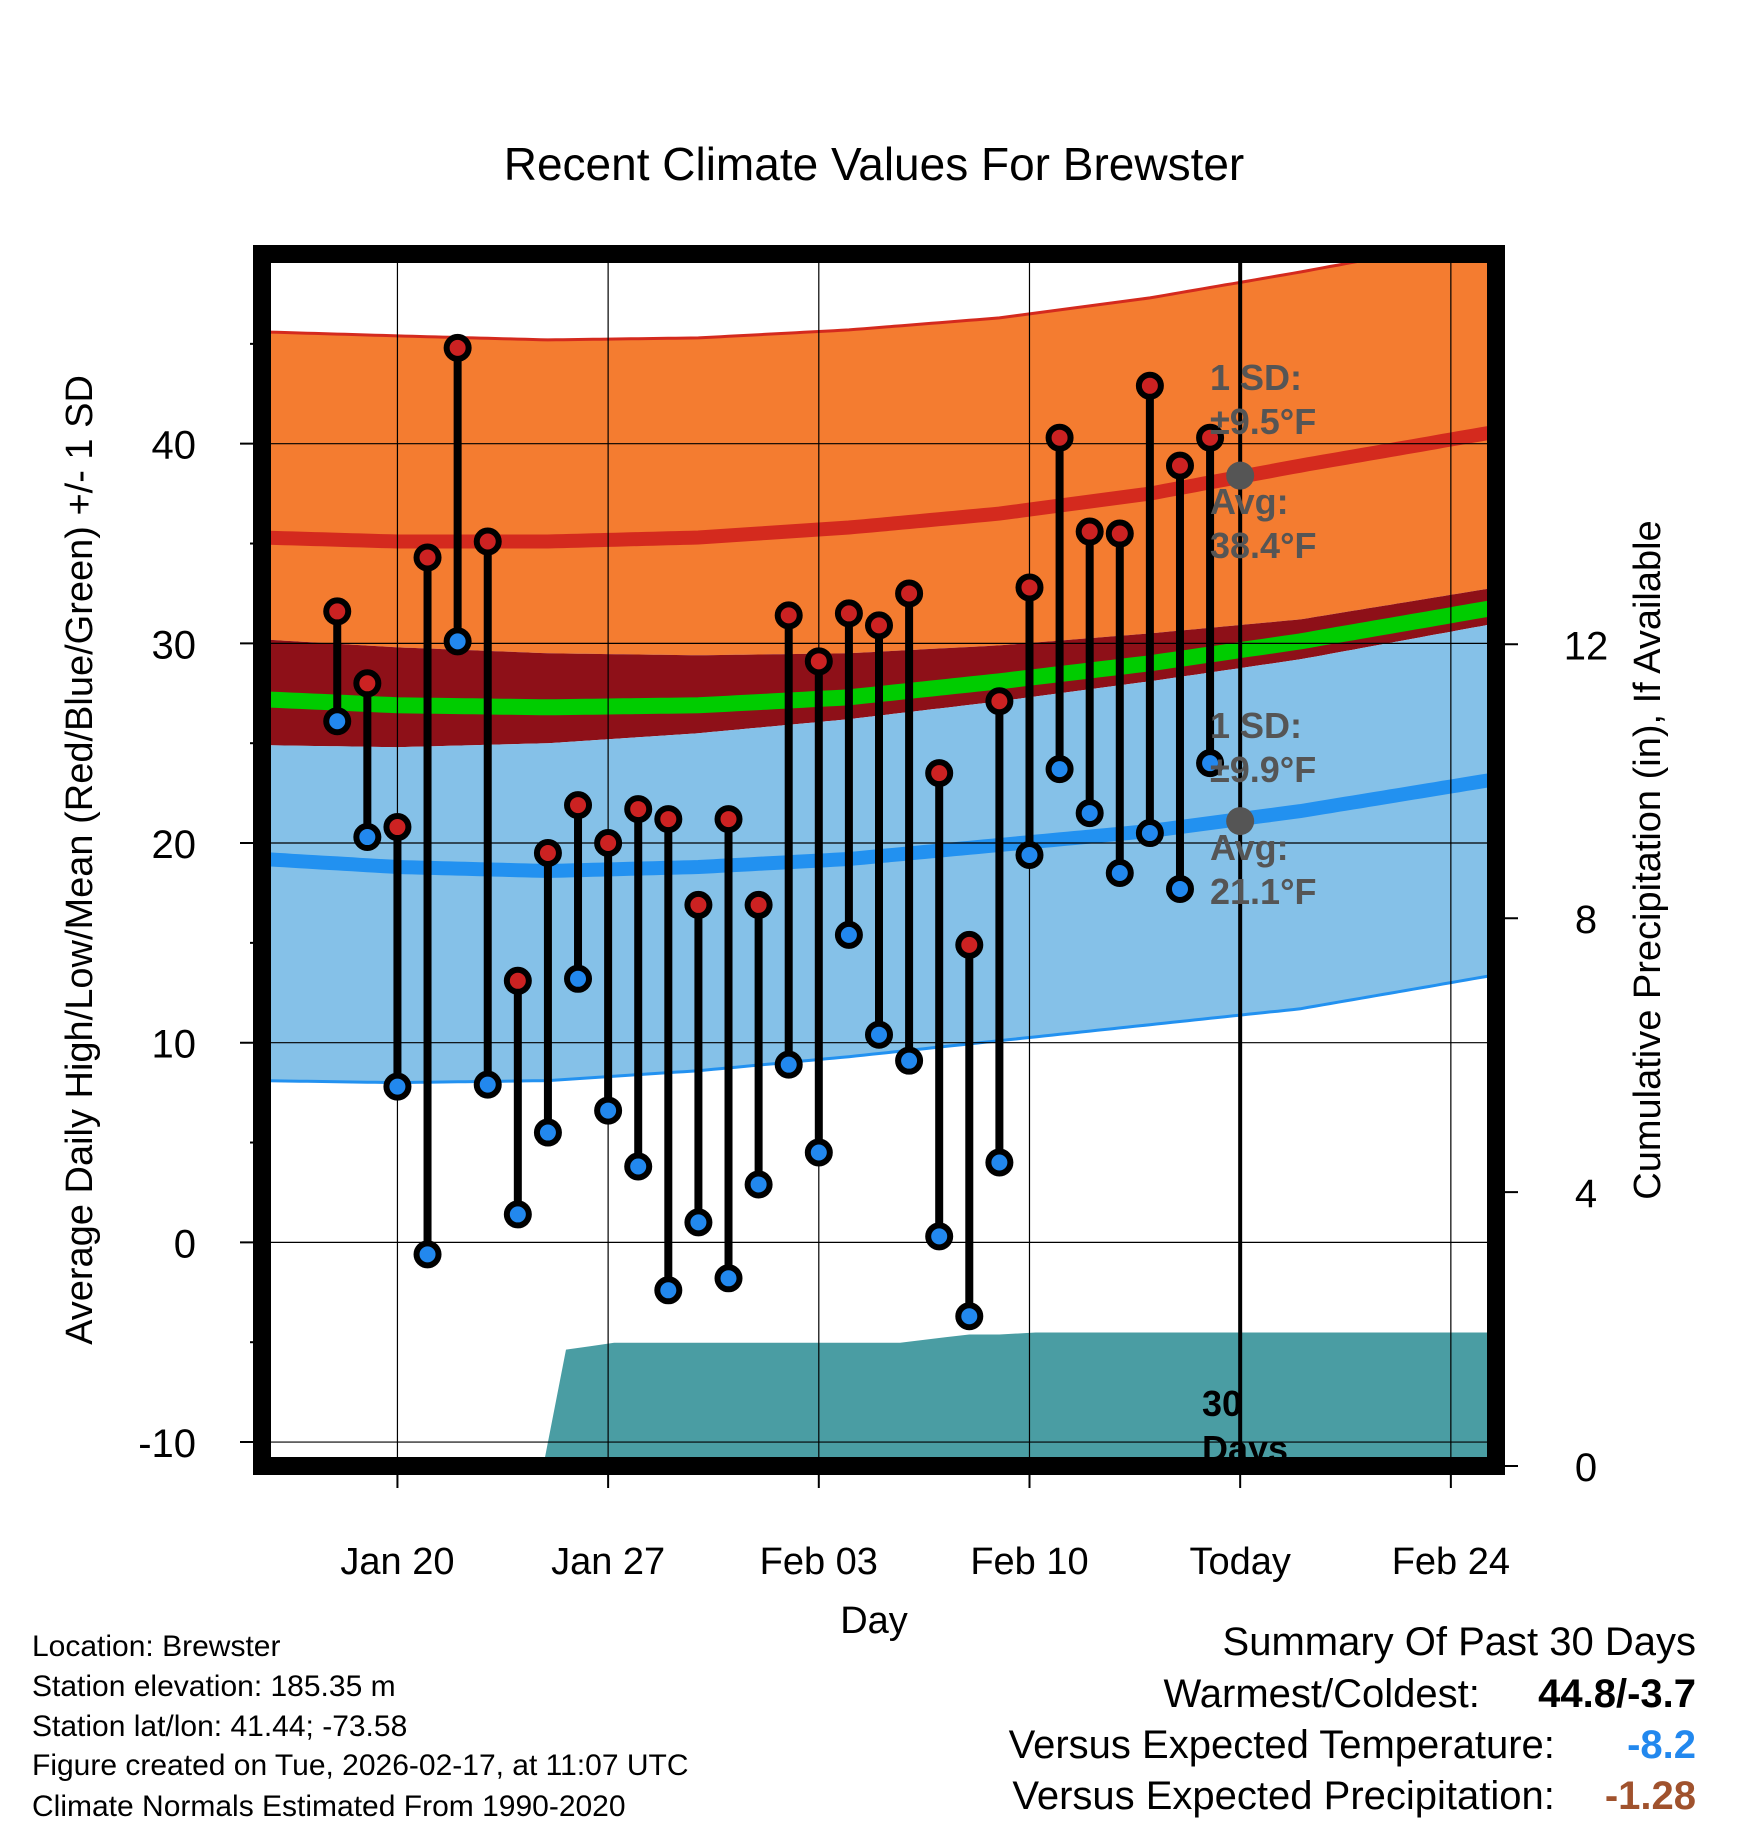 This screenshot has height=1828, width=1748. I want to click on x-axis-label: Day, so click(874, 1621).